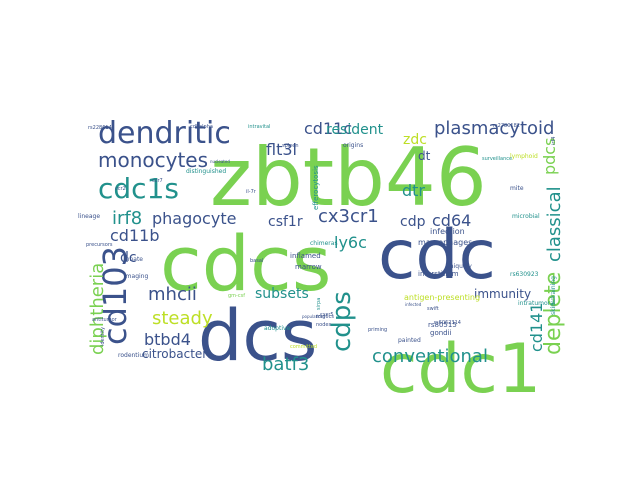 Image resolution: width=640 pixels, height=480 pixels. I want to click on word-steady: steady, so click(182, 318).